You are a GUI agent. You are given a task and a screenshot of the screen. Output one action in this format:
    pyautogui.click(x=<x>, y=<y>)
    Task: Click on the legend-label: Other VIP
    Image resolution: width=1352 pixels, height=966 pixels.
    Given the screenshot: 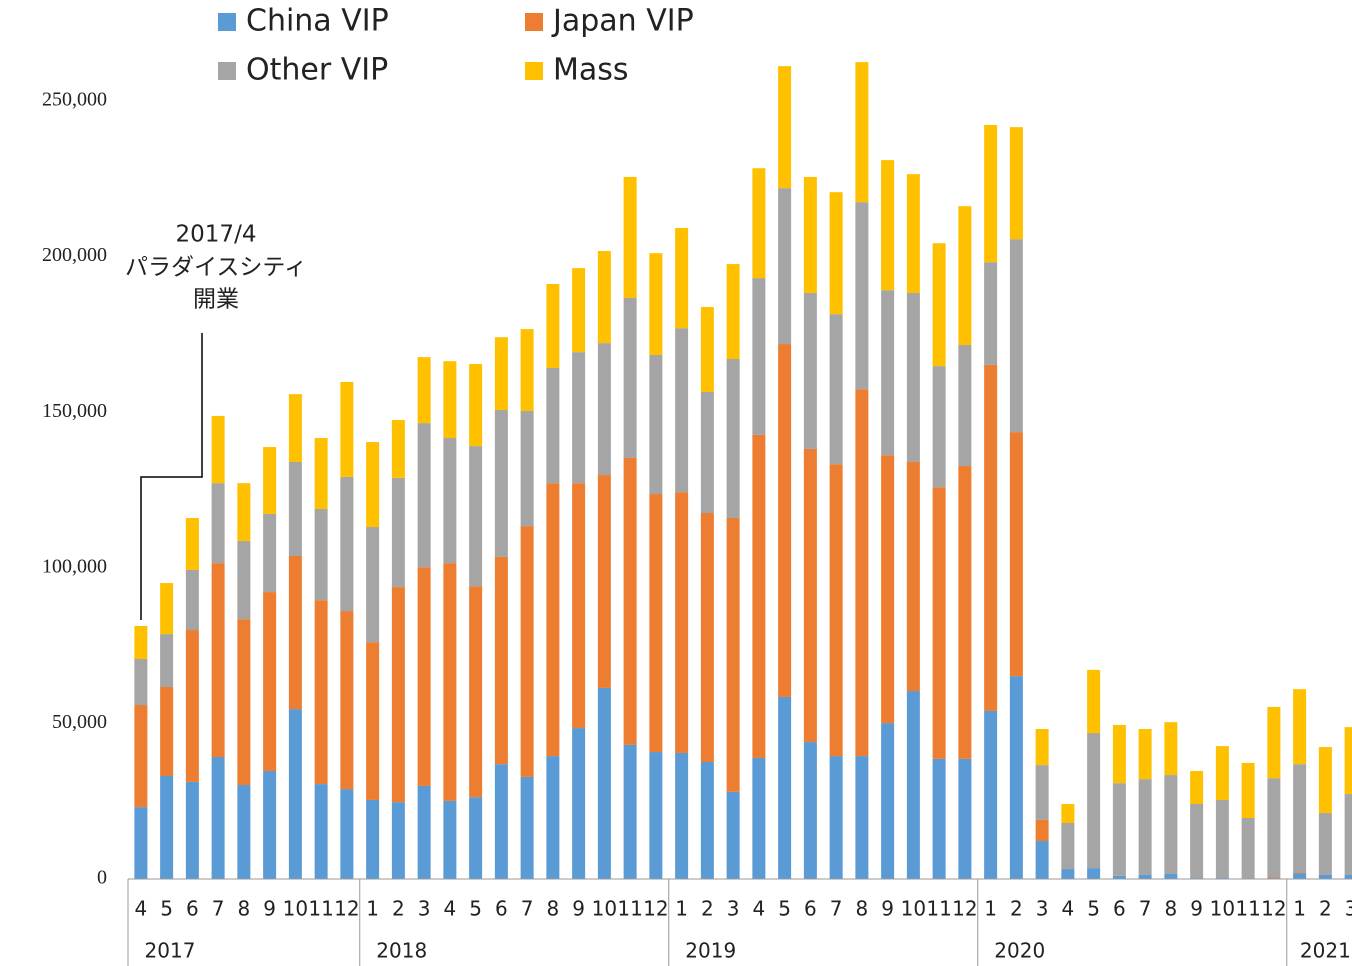 What is the action you would take?
    pyautogui.click(x=317, y=70)
    